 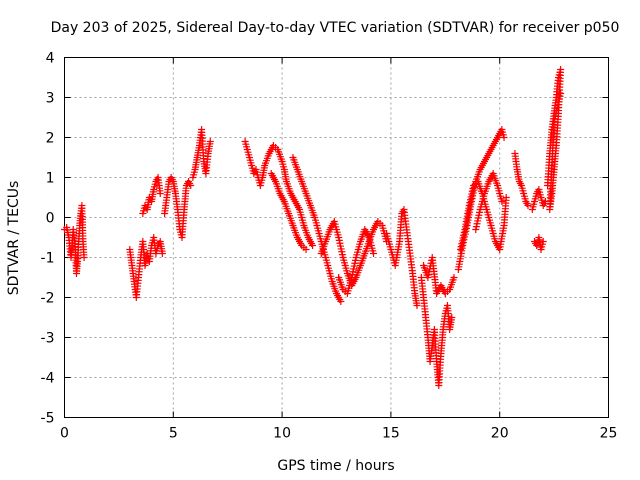 What do you see at coordinates (391, 434) in the screenshot?
I see `x-tick-label: 15` at bounding box center [391, 434].